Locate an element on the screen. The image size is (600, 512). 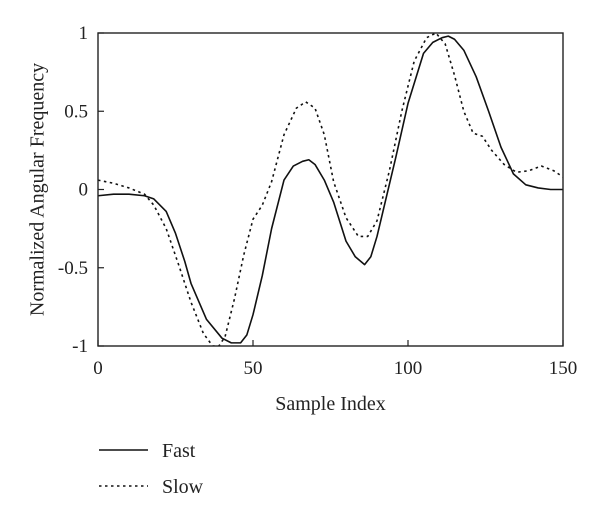
legend: Fast Slow is located at coordinates (151, 469).